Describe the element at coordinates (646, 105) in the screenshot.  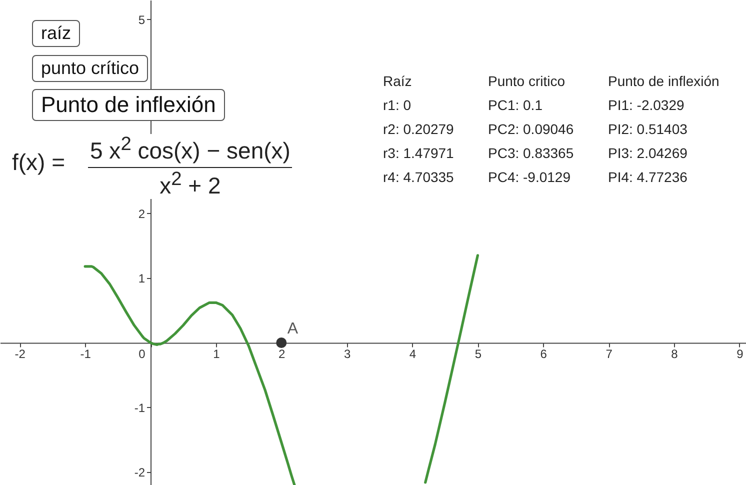
I see `annotation: PI1: -2.0329` at that location.